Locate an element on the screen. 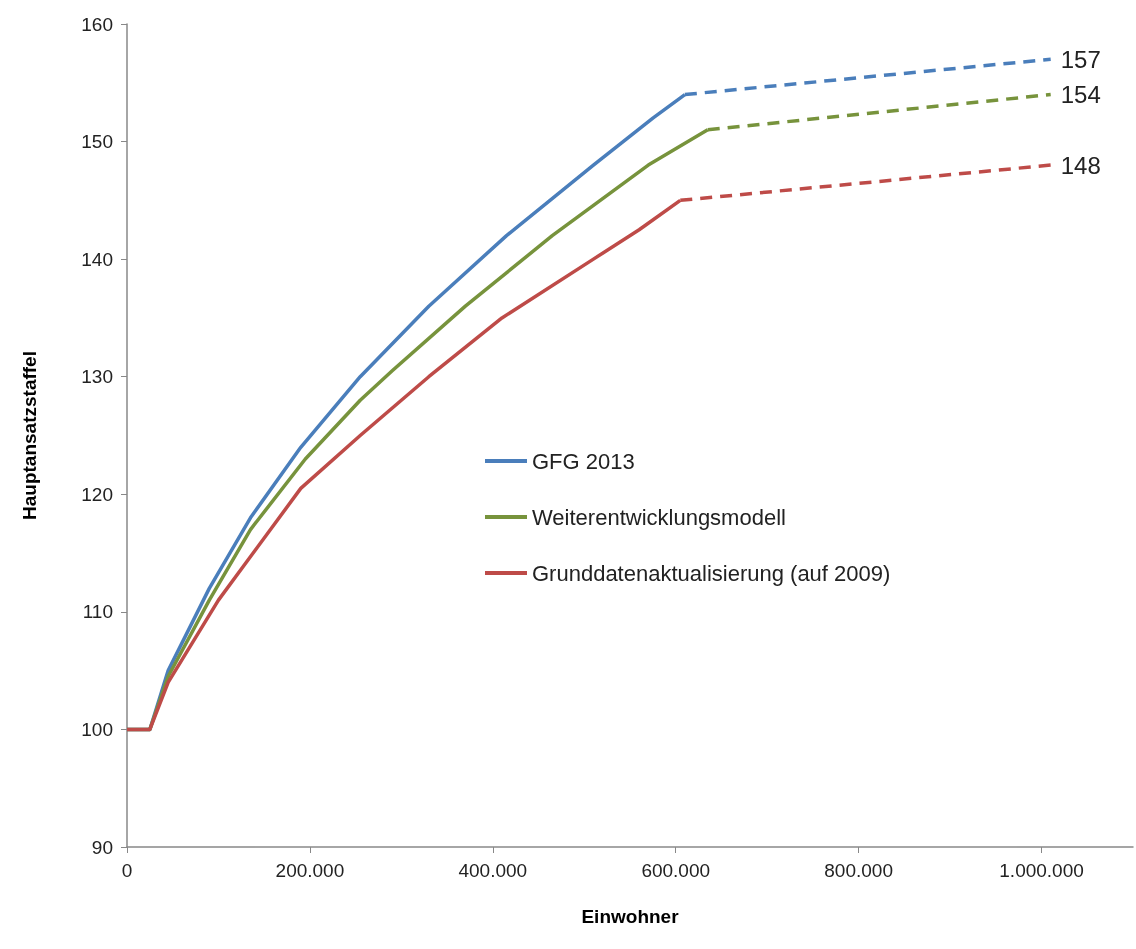 Image resolution: width=1136 pixels, height=949 pixels. data-label: 154 is located at coordinates (1080, 95).